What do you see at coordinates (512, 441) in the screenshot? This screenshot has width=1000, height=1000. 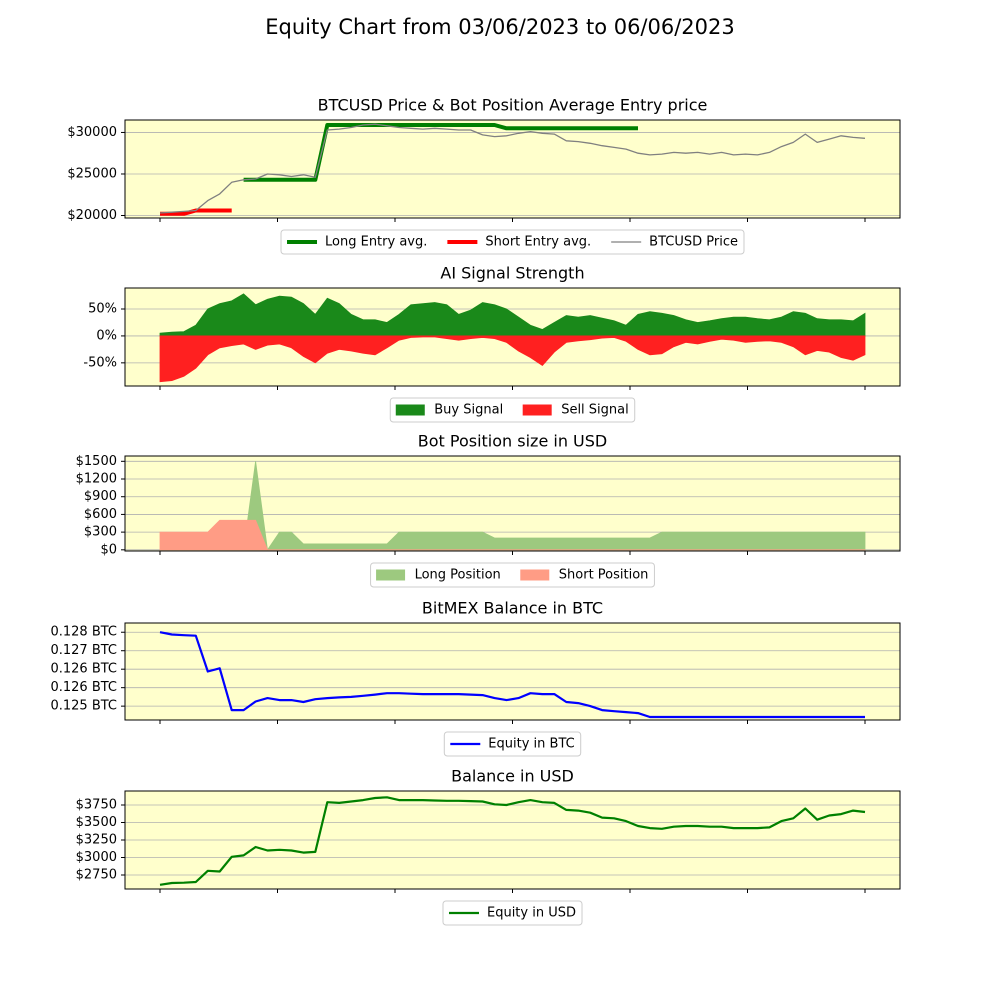 I see `subplot-title: Bot Position size in USD` at bounding box center [512, 441].